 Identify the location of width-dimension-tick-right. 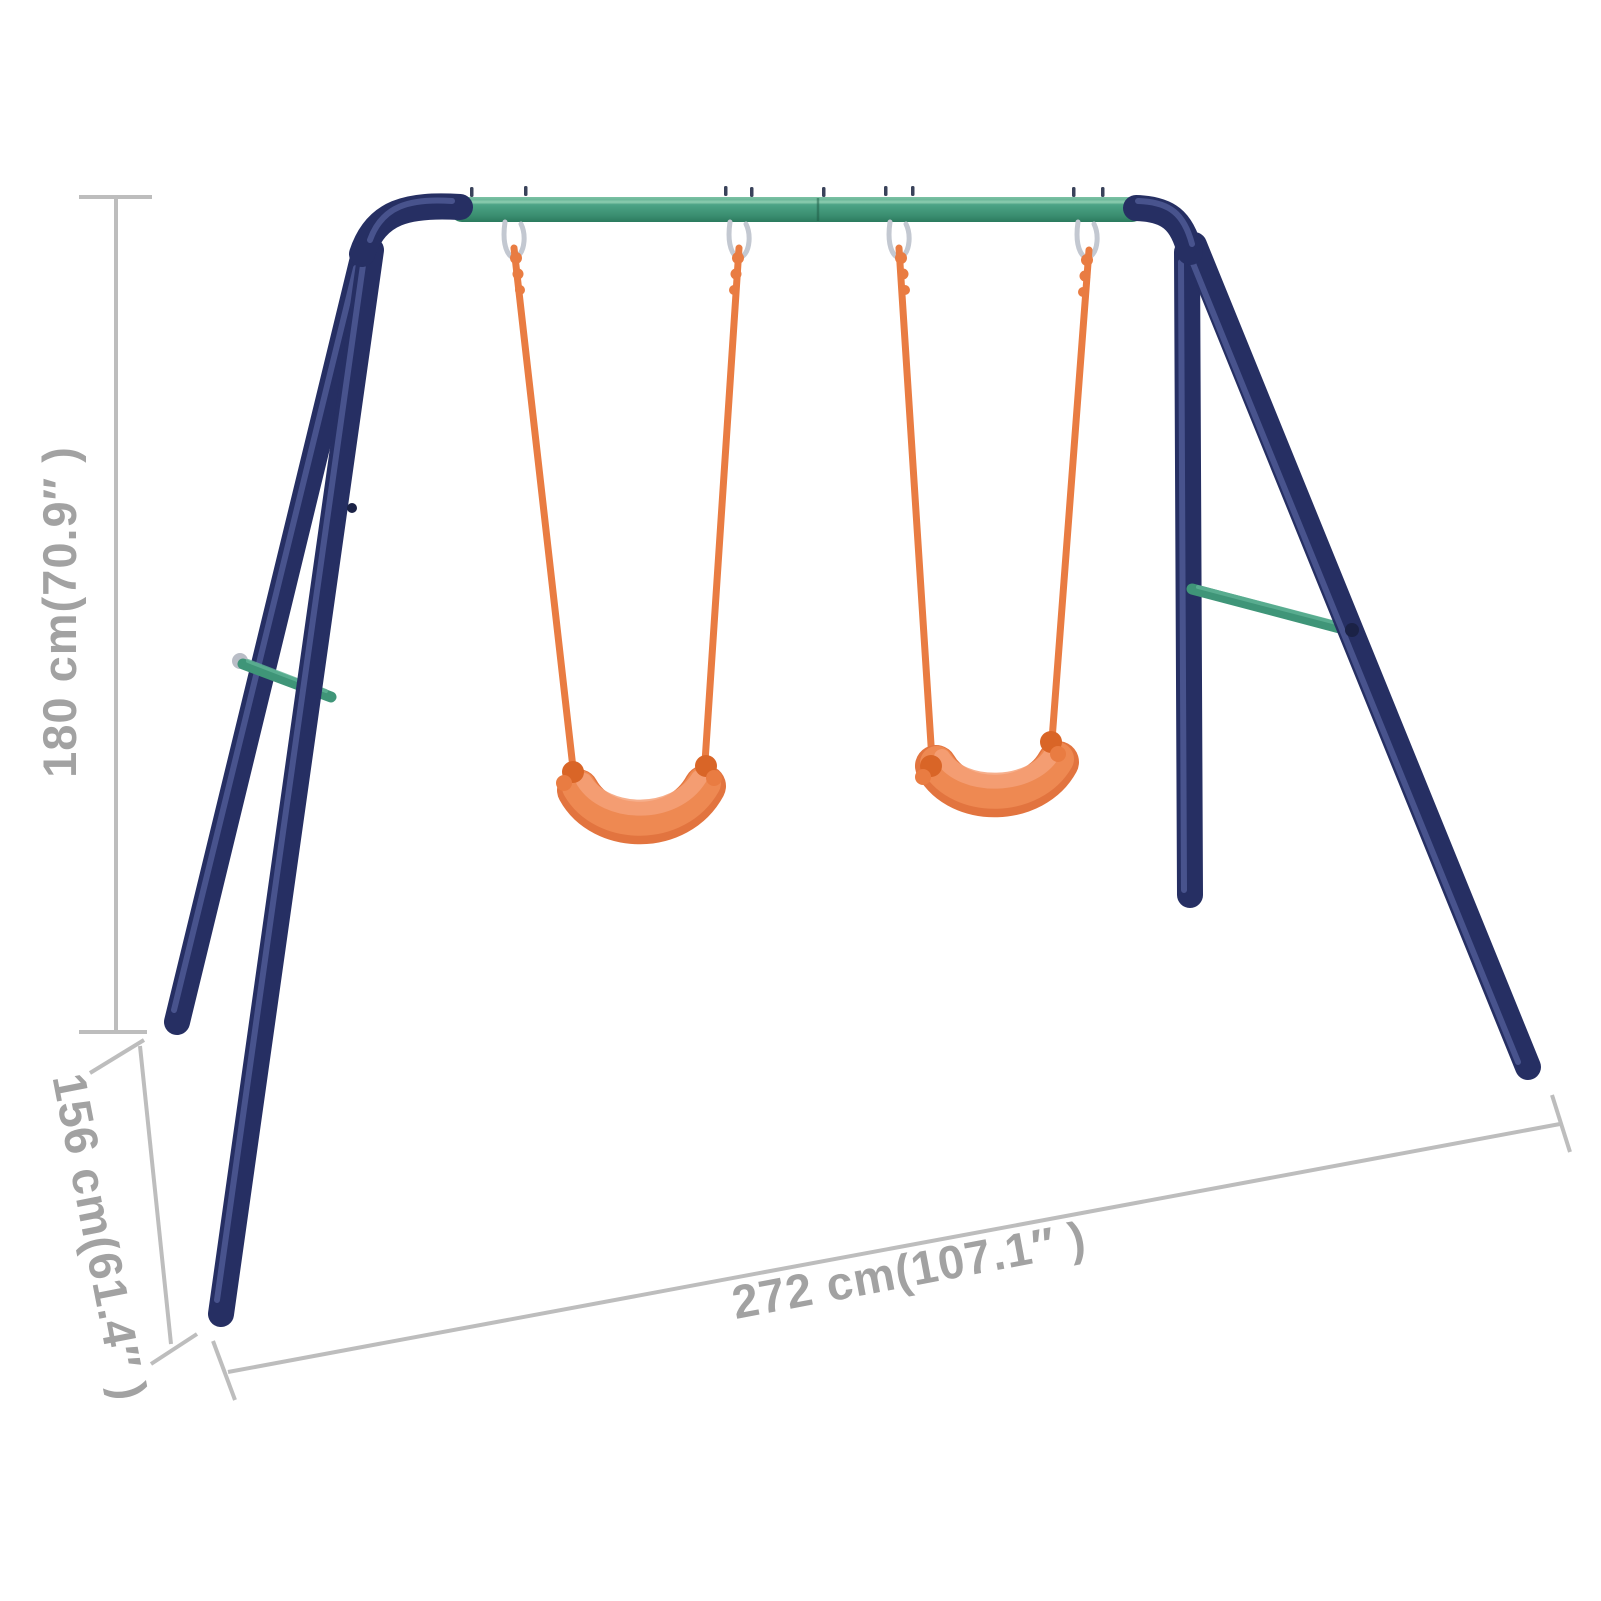
(1561, 1123).